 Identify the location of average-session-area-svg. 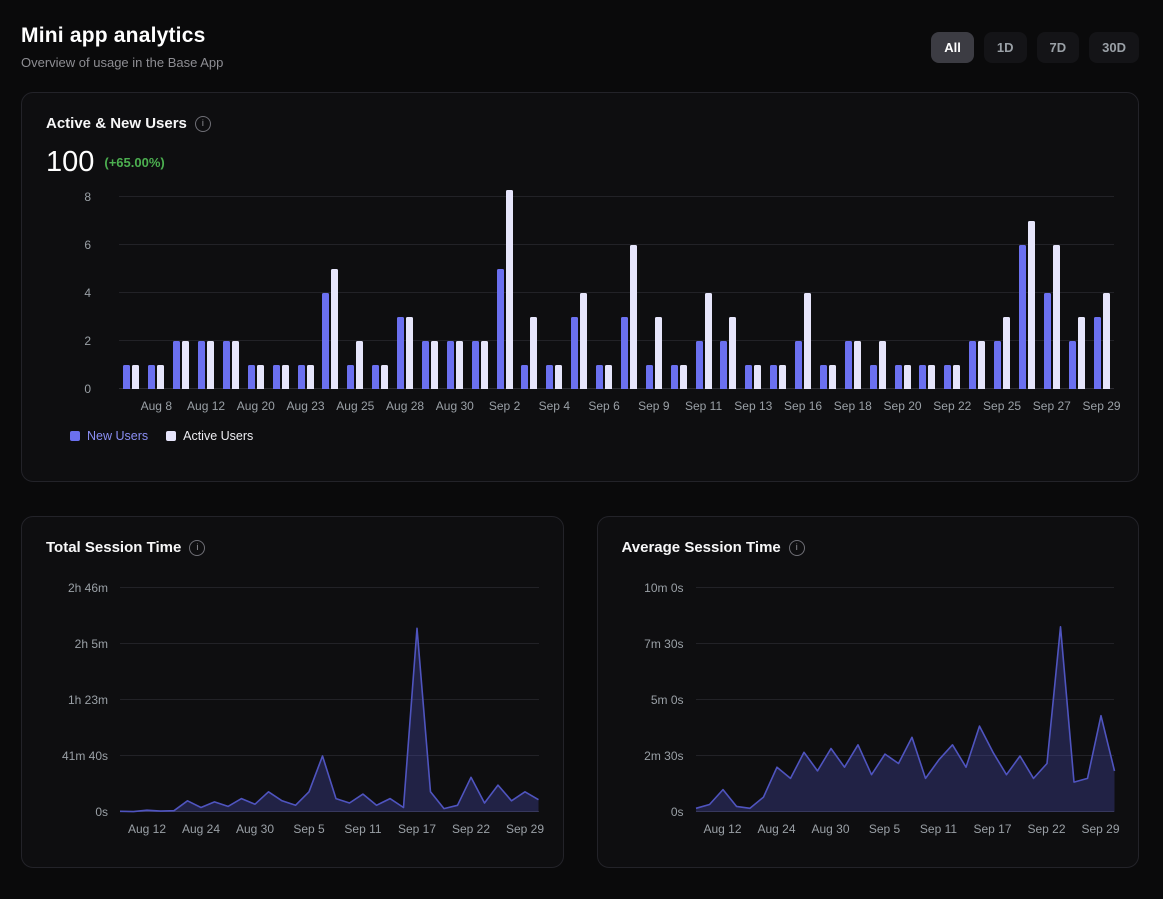
(905, 700).